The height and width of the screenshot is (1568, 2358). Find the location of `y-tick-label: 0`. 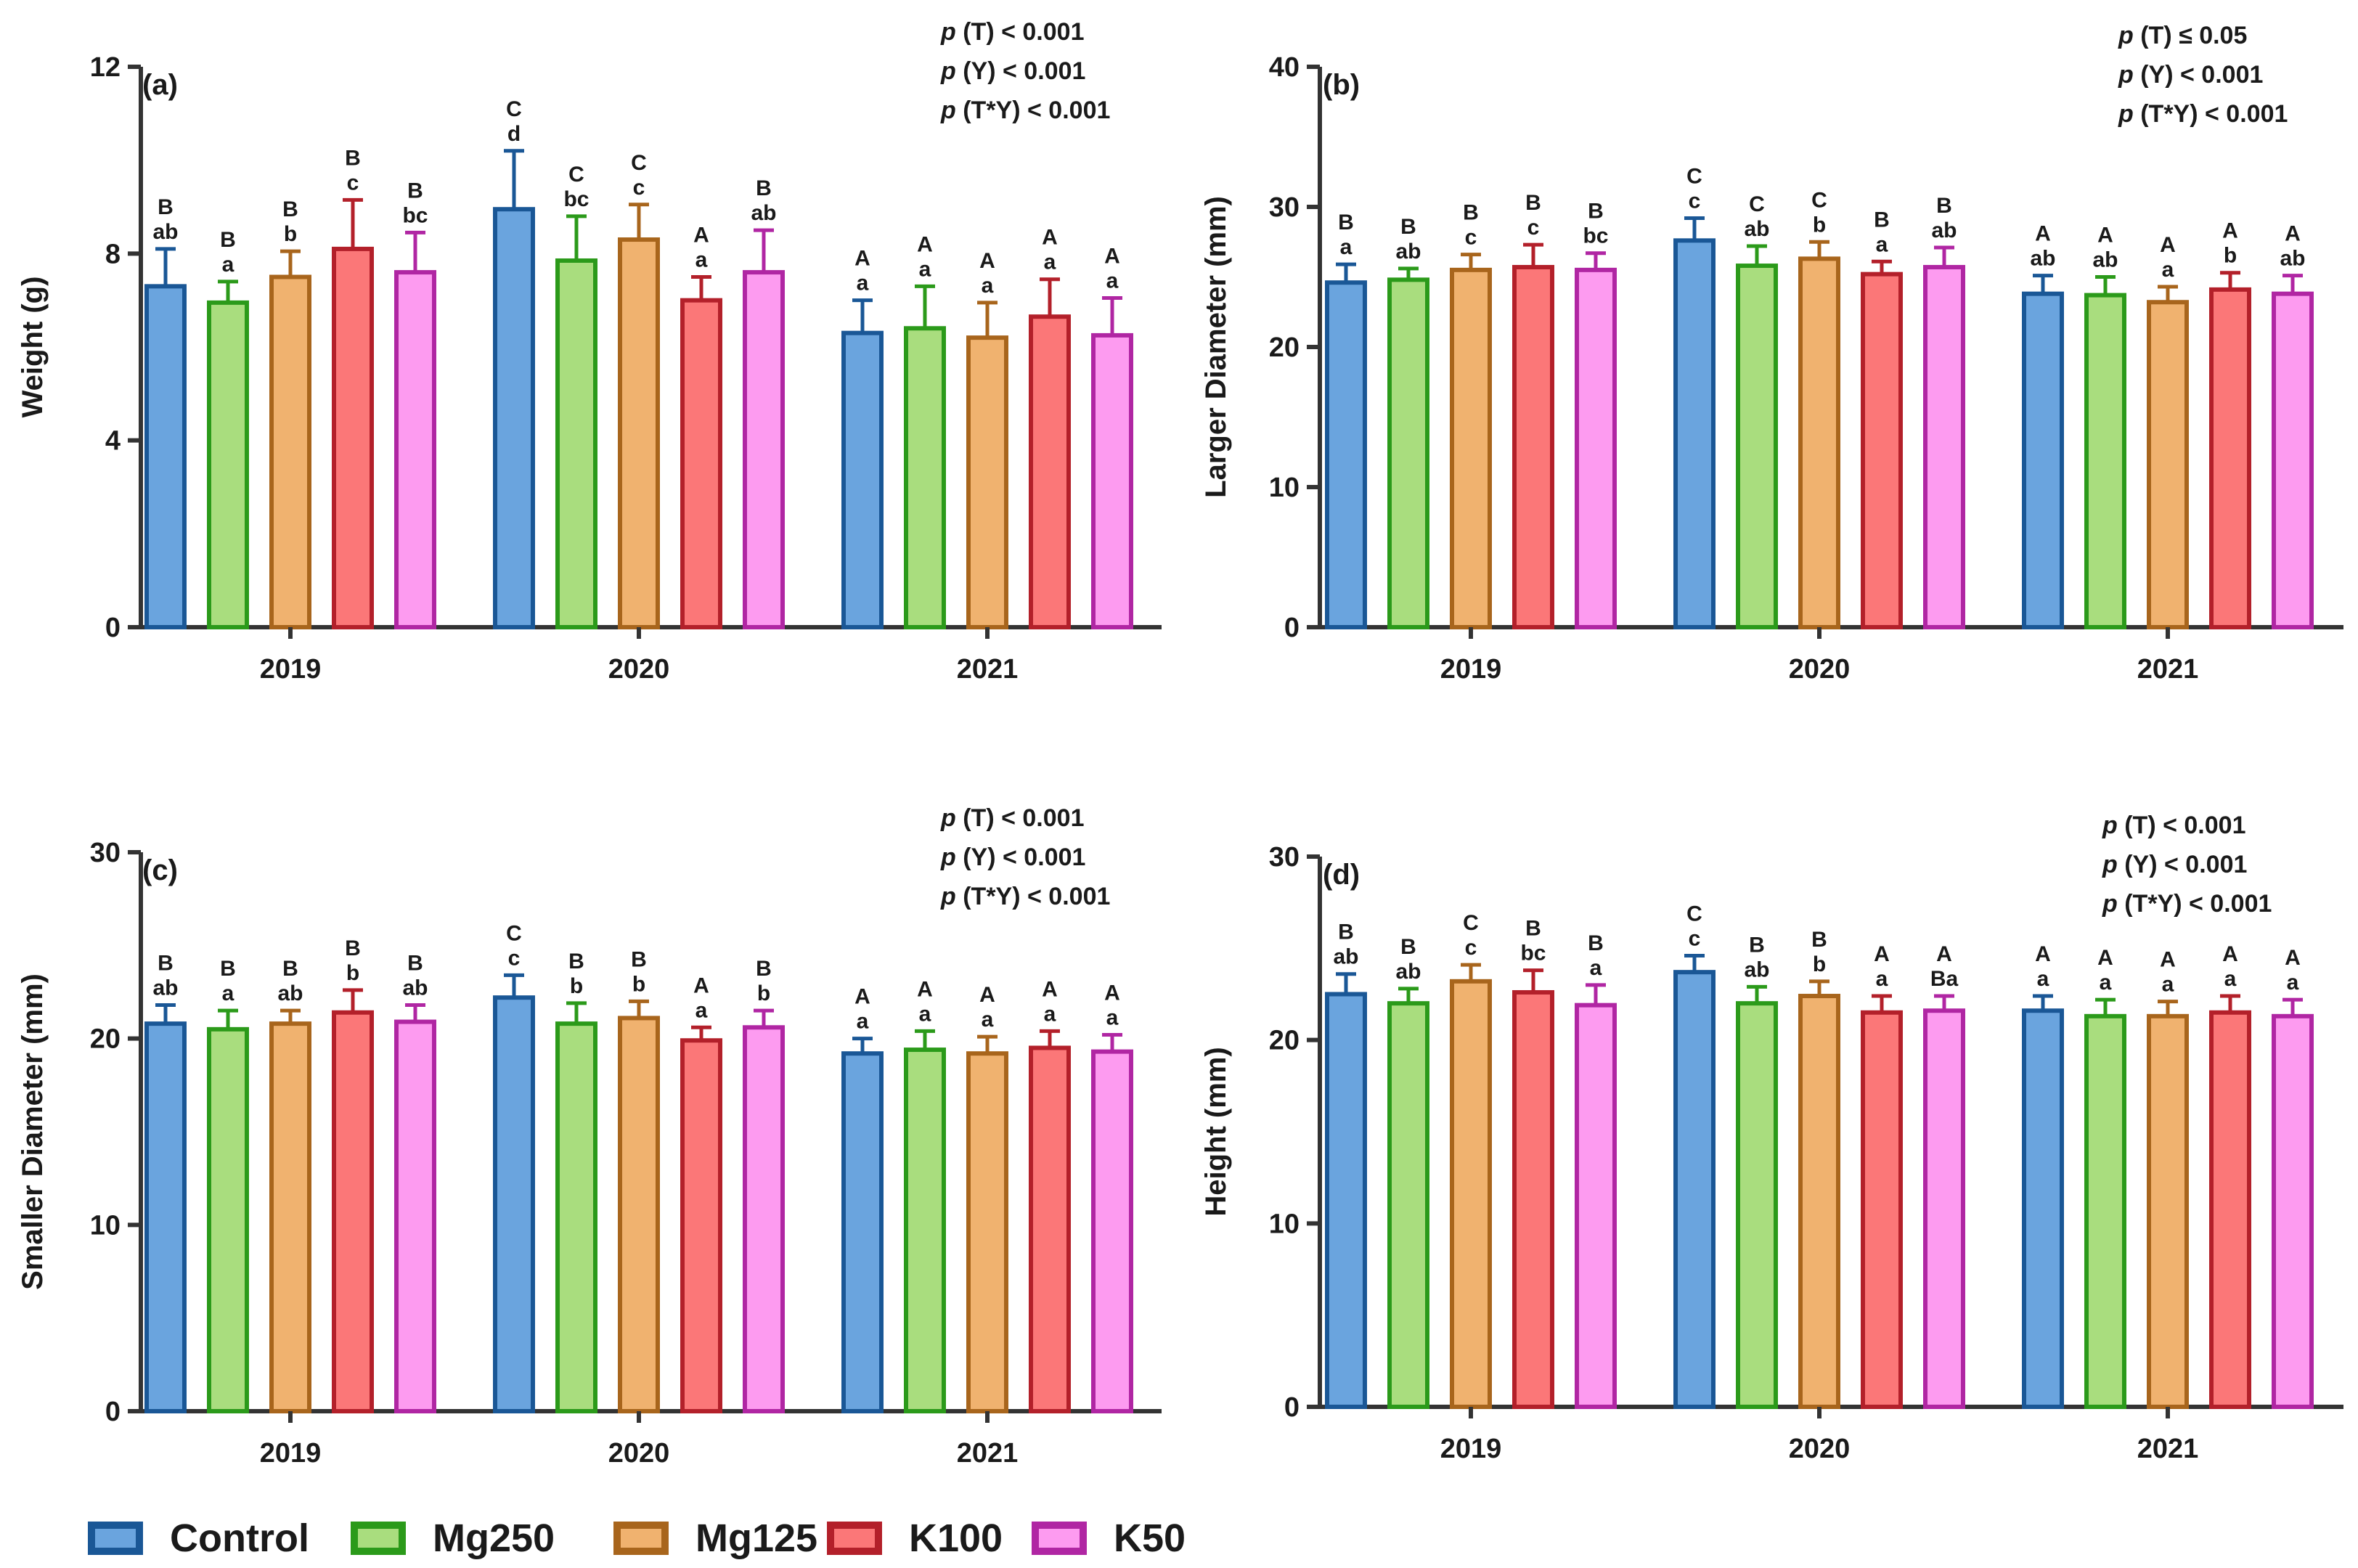

y-tick-label: 0 is located at coordinates (1292, 628).